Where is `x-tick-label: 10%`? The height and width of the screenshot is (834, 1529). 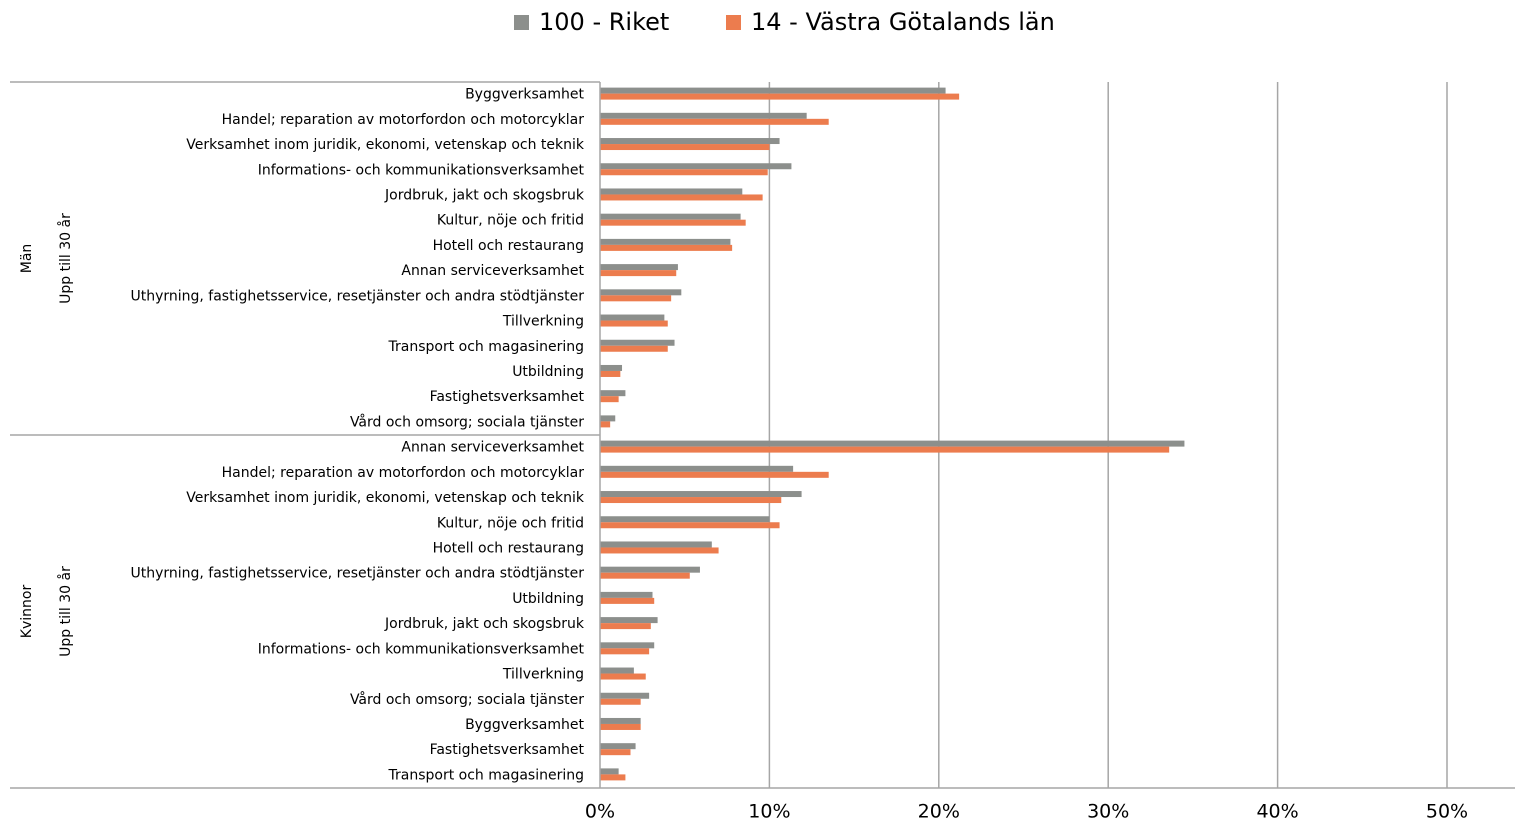
x-tick-label: 10% is located at coordinates (769, 812).